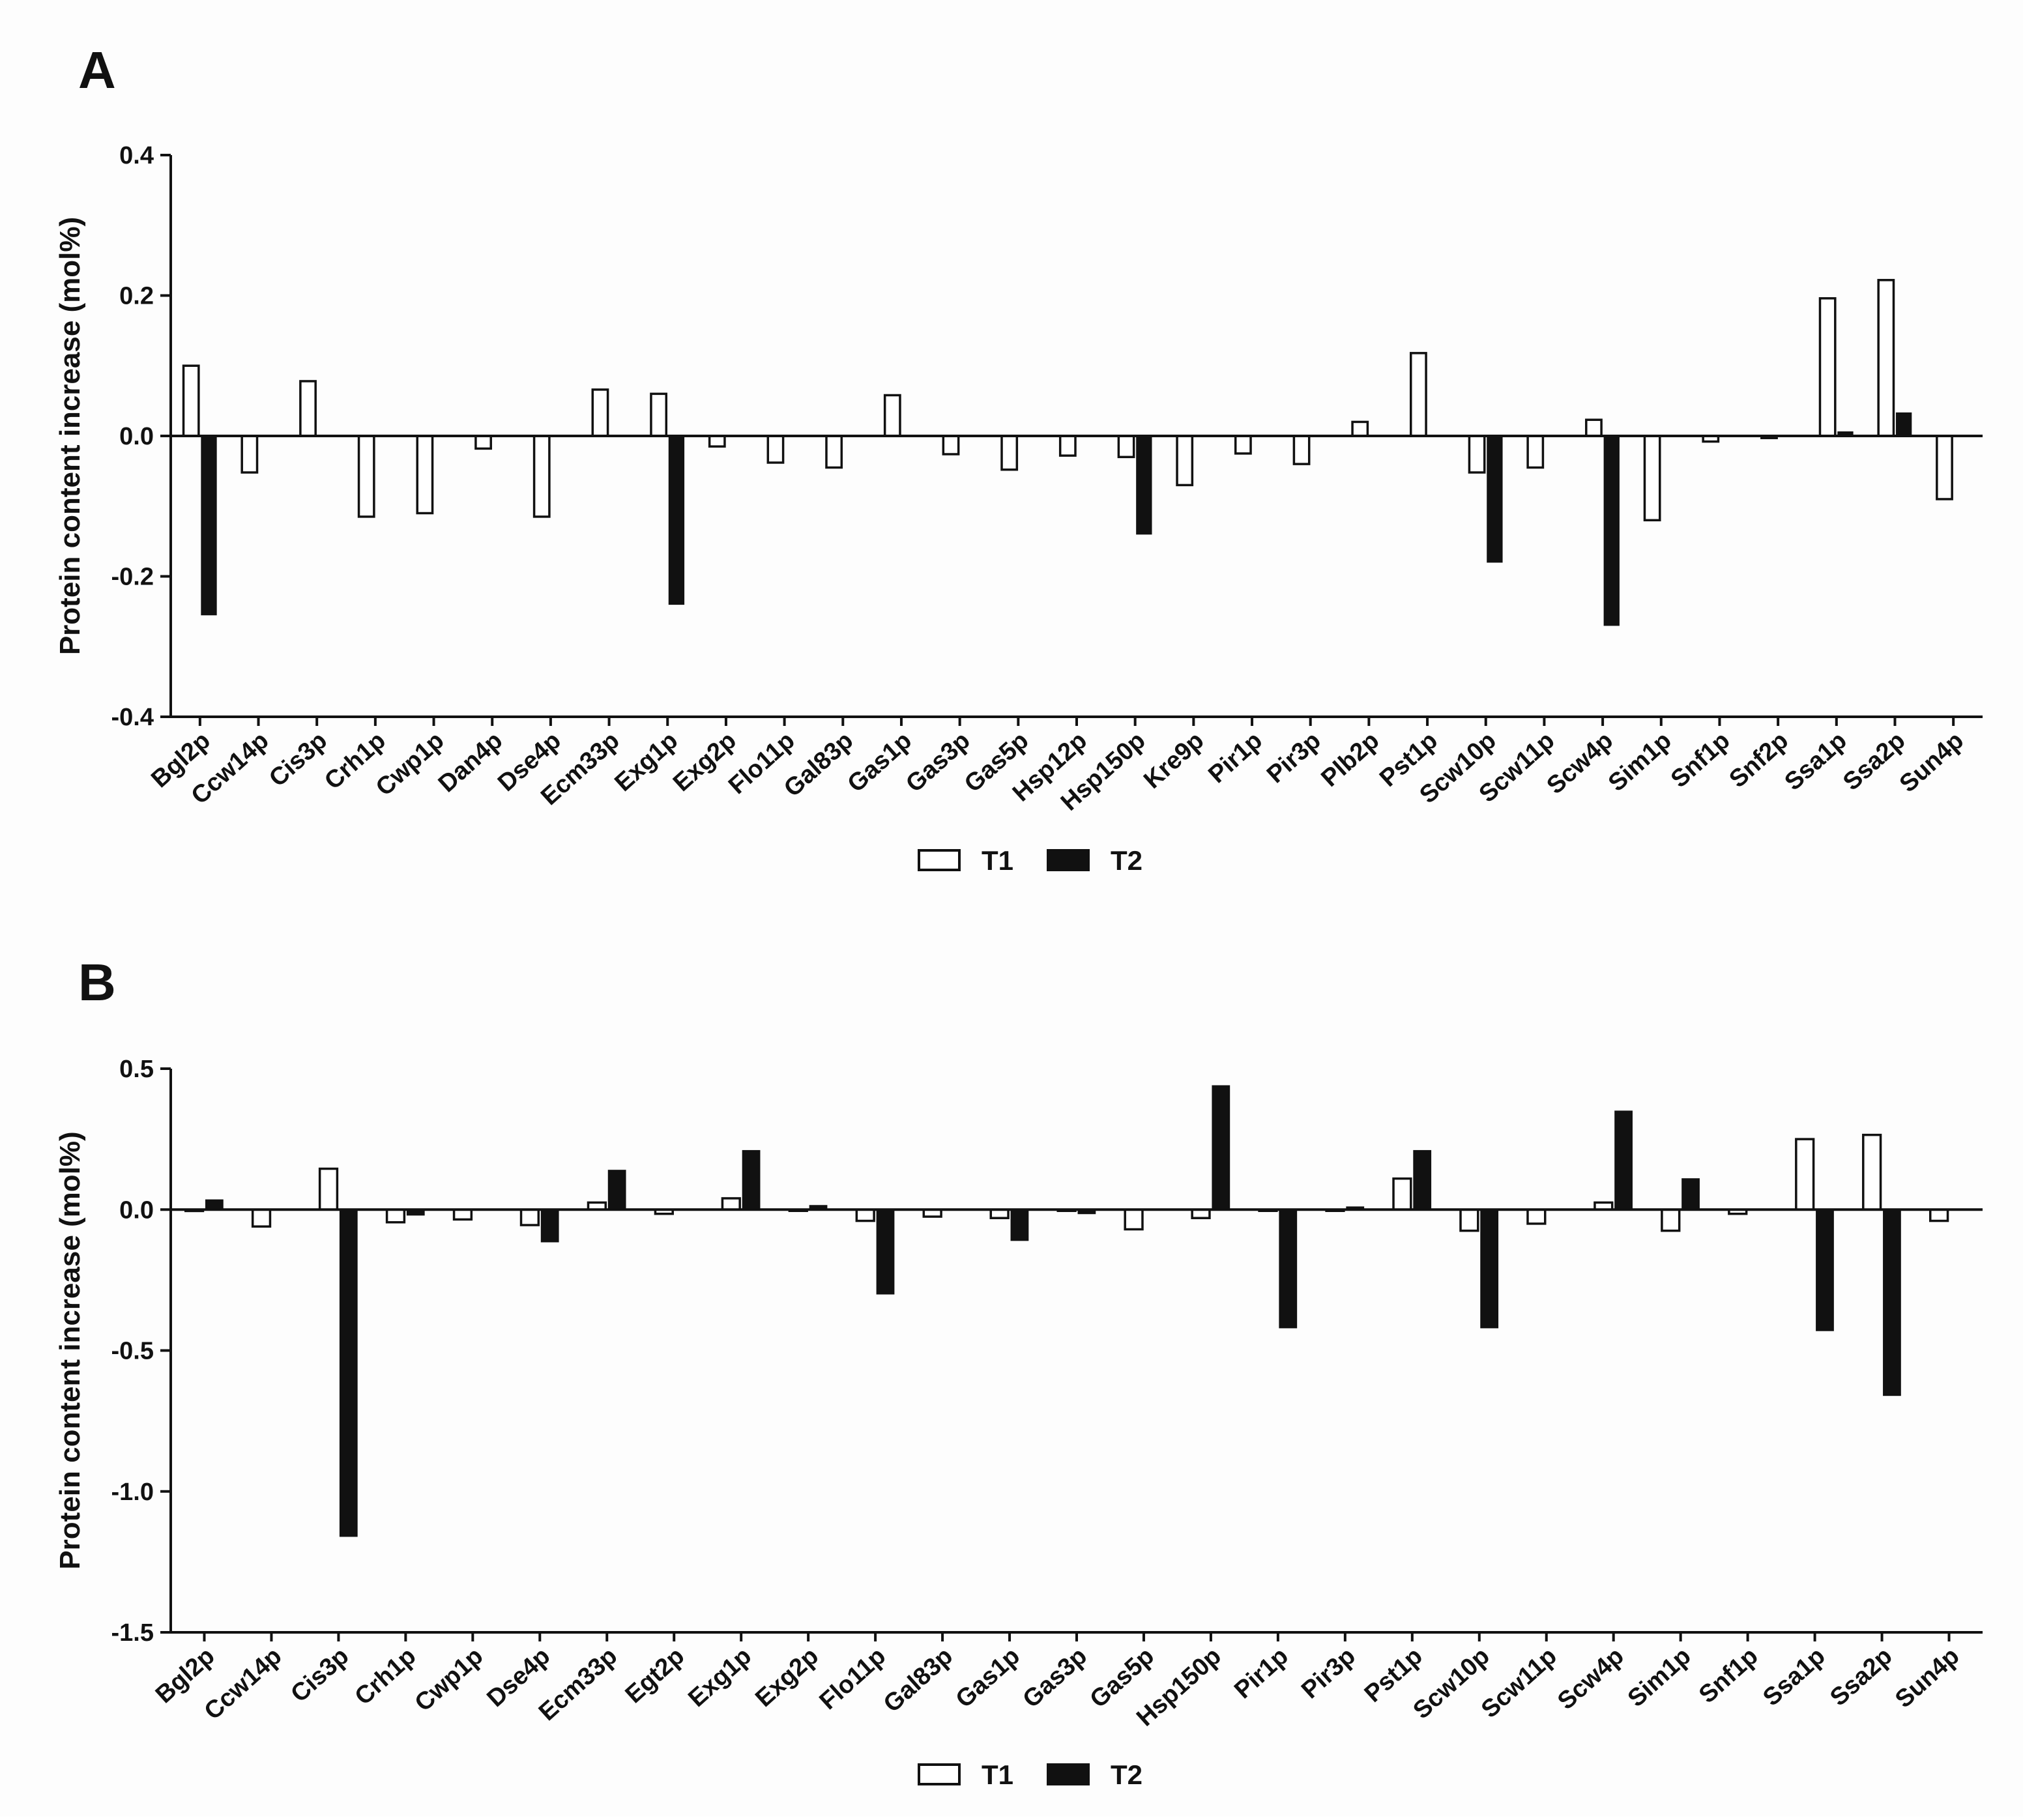  What do you see at coordinates (1794, 1676) in the screenshot?
I see `panel-b-category-label: Ssa1p` at bounding box center [1794, 1676].